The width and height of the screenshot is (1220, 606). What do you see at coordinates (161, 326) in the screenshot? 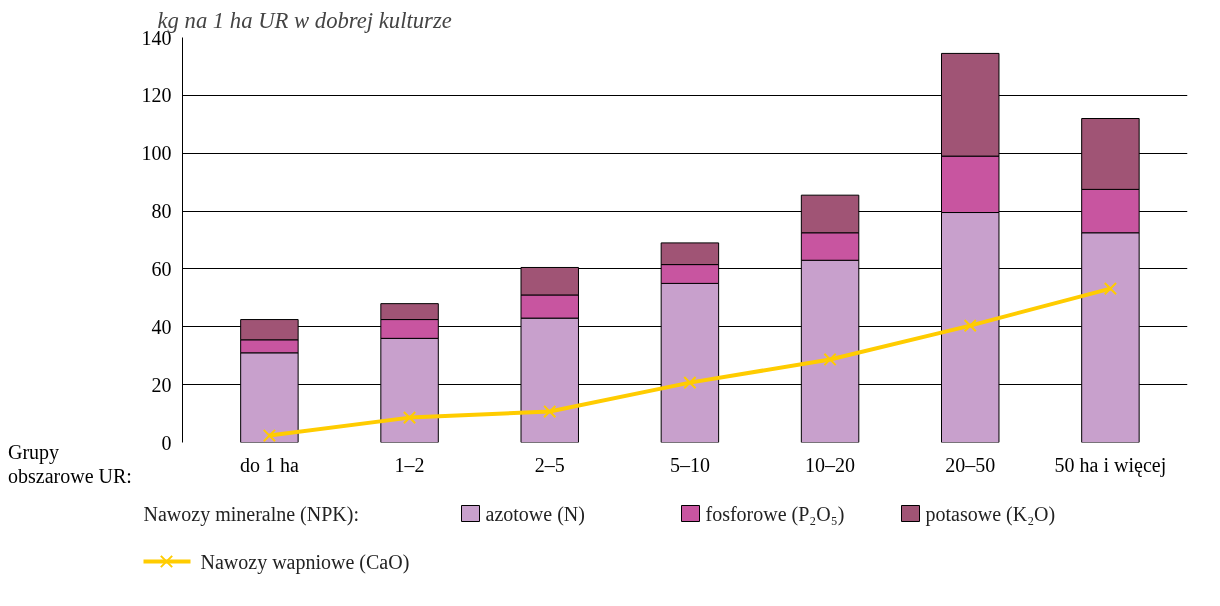
I see `y-tick-label: 40` at bounding box center [161, 326].